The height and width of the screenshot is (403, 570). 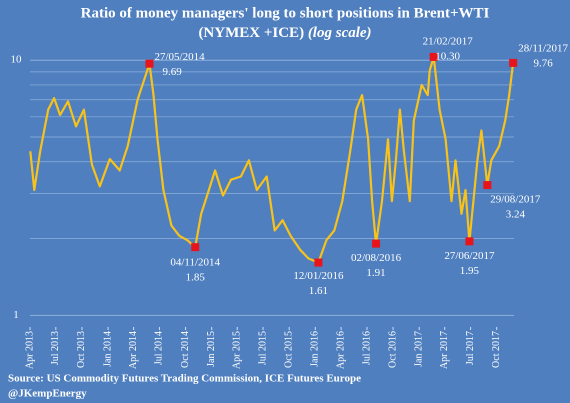 What do you see at coordinates (318, 276) in the screenshot?
I see `annotation-date: 12/01/2016` at bounding box center [318, 276].